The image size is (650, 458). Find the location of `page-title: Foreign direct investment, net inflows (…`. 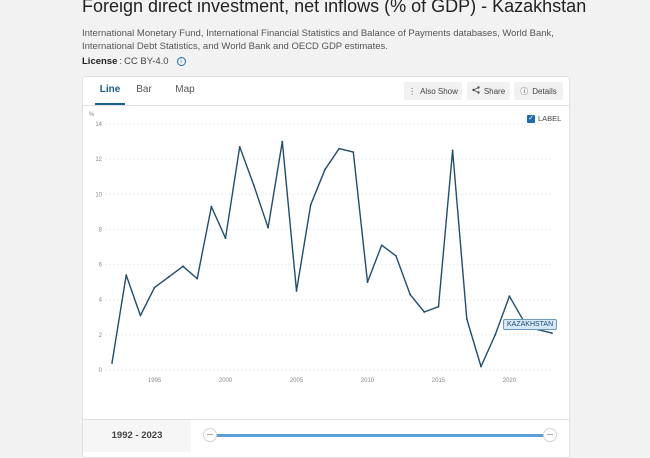

page-title: Foreign direct investment, net inflows (… is located at coordinates (334, 8).